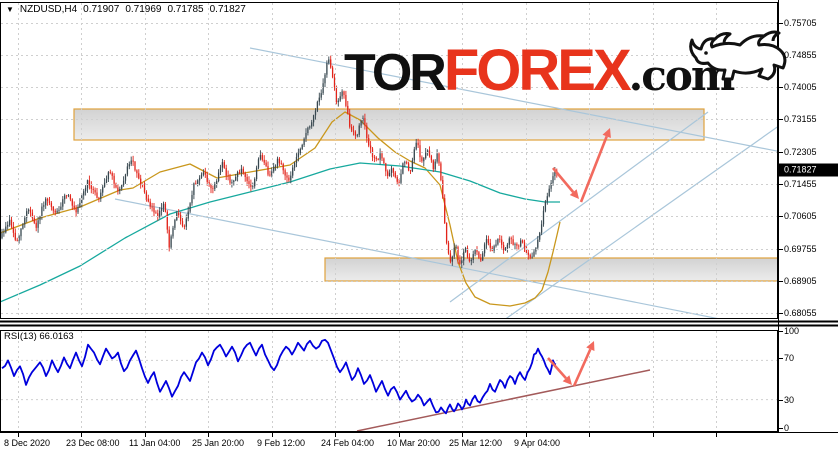 The width and height of the screenshot is (838, 458). I want to click on date-axis-label: 10 Mar 20:00, so click(414, 443).